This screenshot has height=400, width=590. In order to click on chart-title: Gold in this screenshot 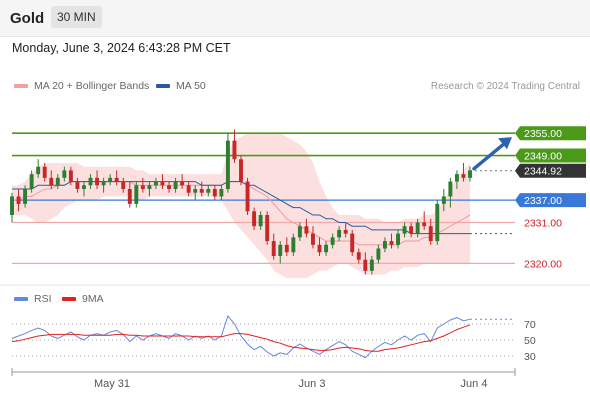, I will do `click(27, 18)`.